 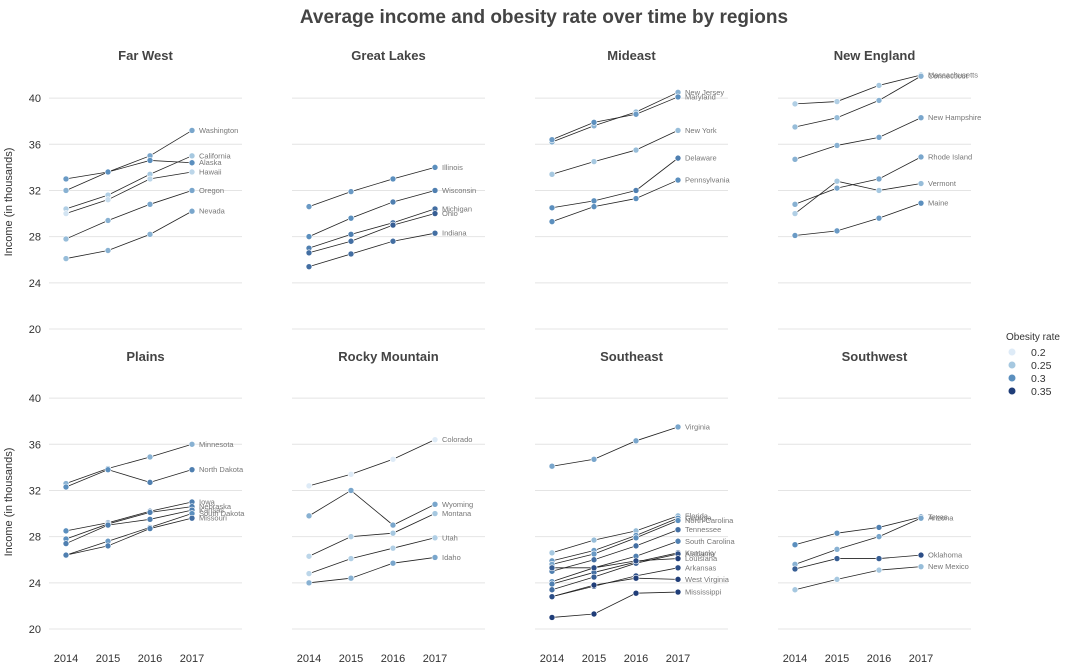 What do you see at coordinates (213, 518) in the screenshot?
I see `series-label: Missouri` at bounding box center [213, 518].